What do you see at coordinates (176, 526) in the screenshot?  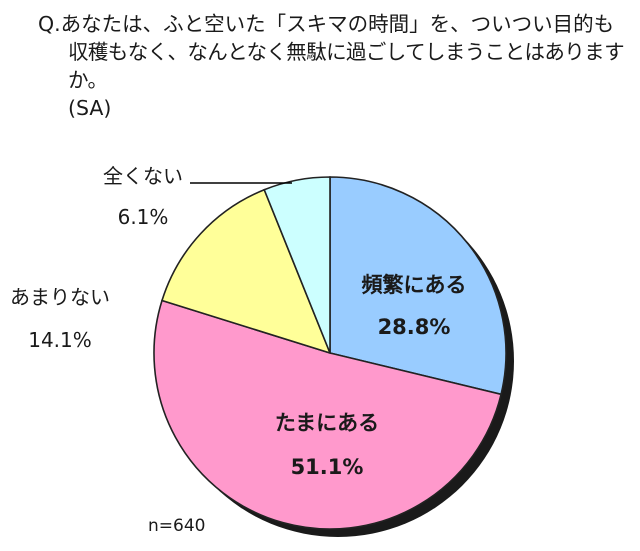 I see `sample-size: n=640` at bounding box center [176, 526].